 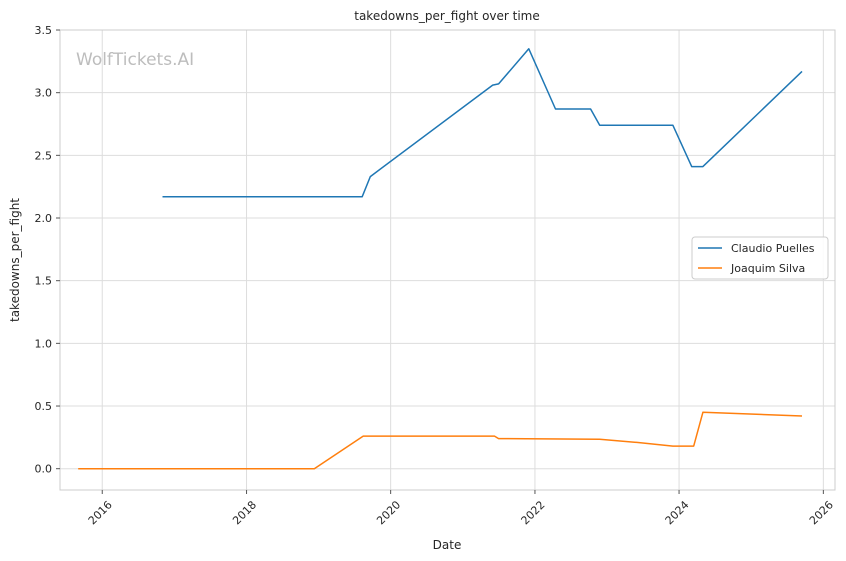 What do you see at coordinates (44, 93) in the screenshot?
I see `y-tick-label: 3.0` at bounding box center [44, 93].